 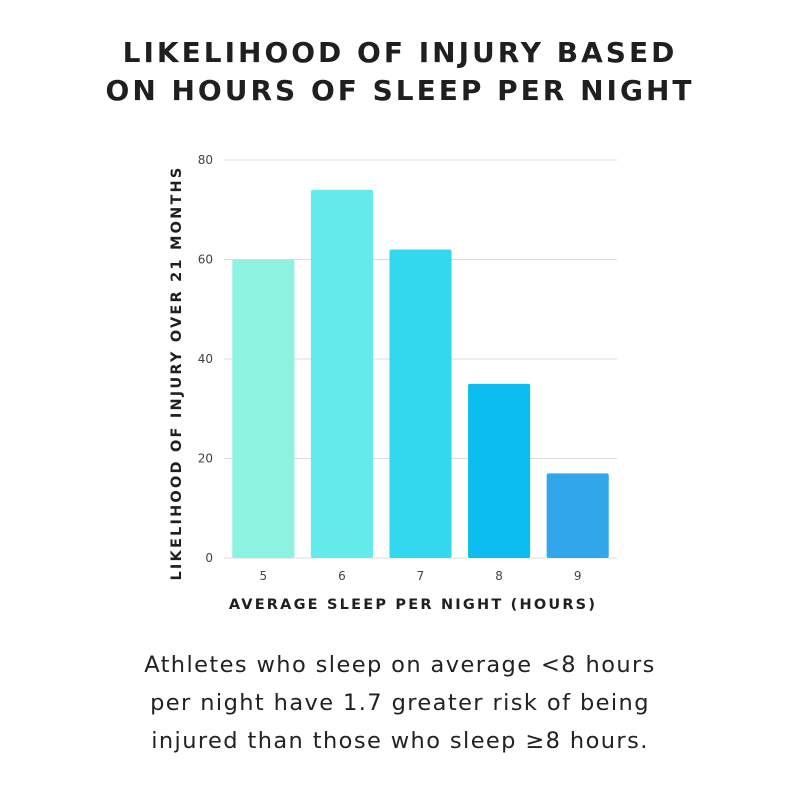 What do you see at coordinates (177, 372) in the screenshot?
I see `y-axis-label: LIKELIHOOD OF INJURY OVER 21 MONTHS` at bounding box center [177, 372].